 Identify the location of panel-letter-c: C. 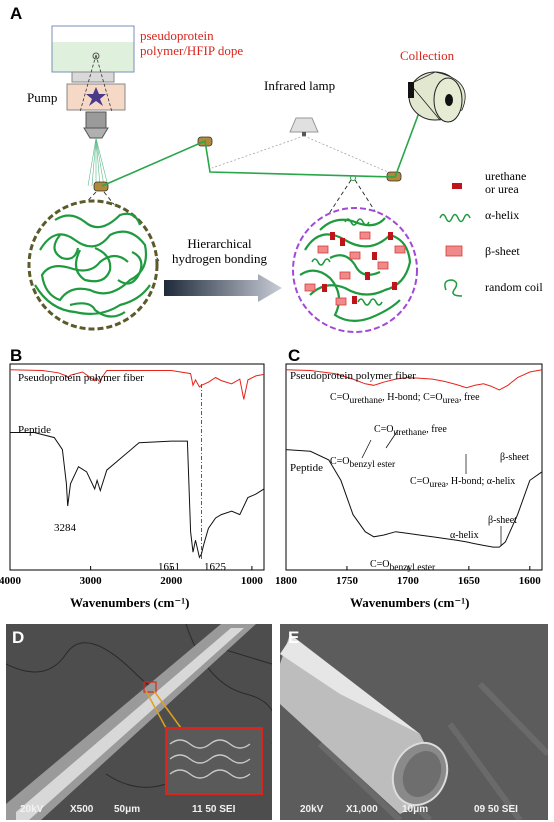
(294, 355).